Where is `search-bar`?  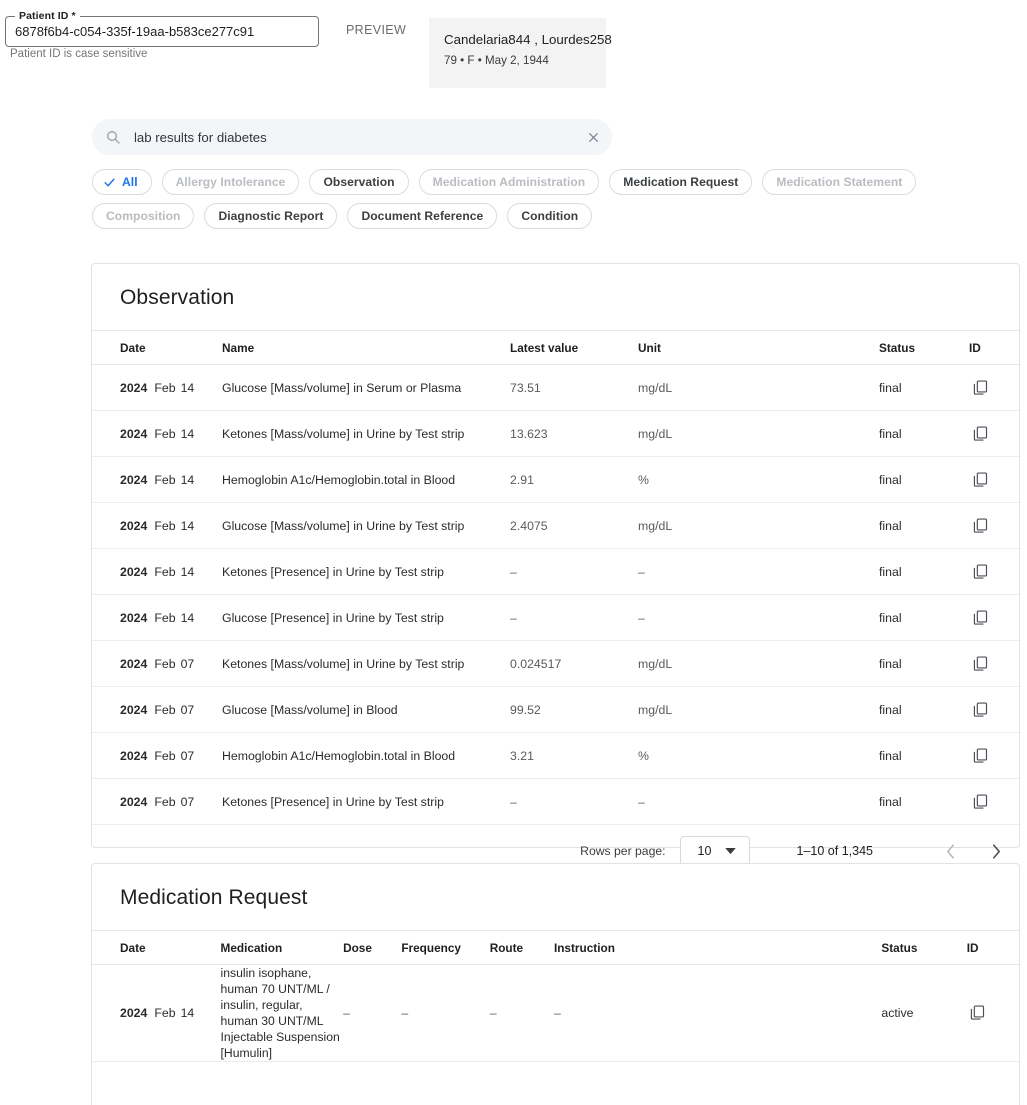
search-bar is located at coordinates (352, 137).